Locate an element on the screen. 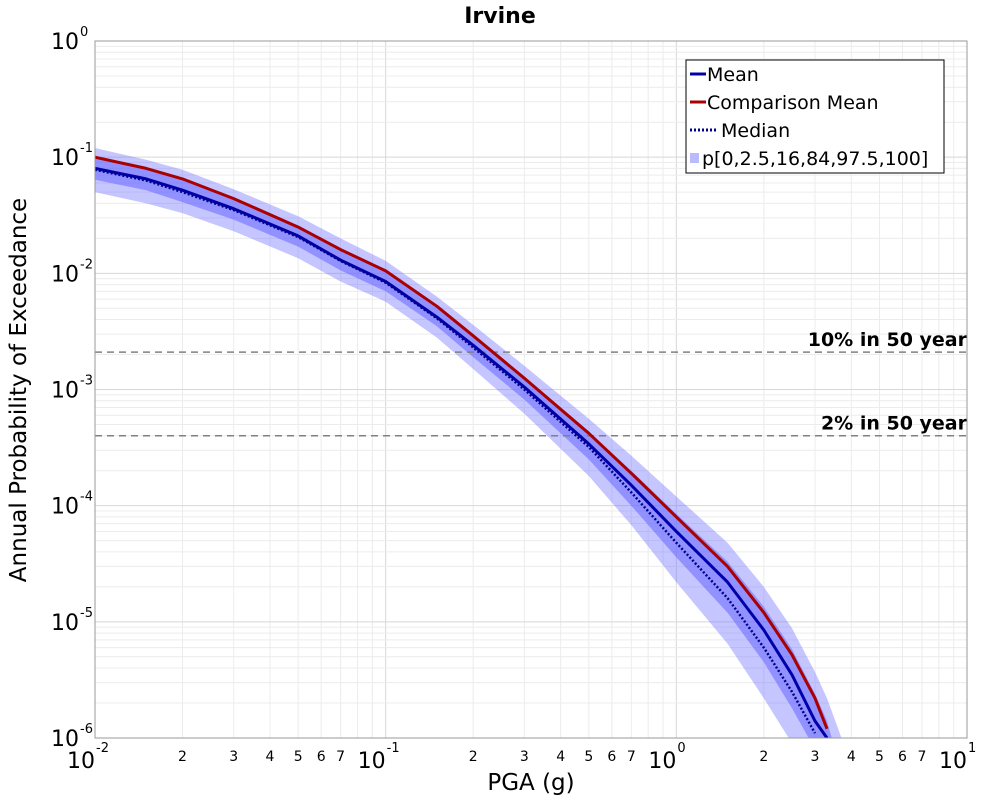 This screenshot has height=800, width=1000. reference-line-label-1: 10% in 50 year is located at coordinates (888, 340).